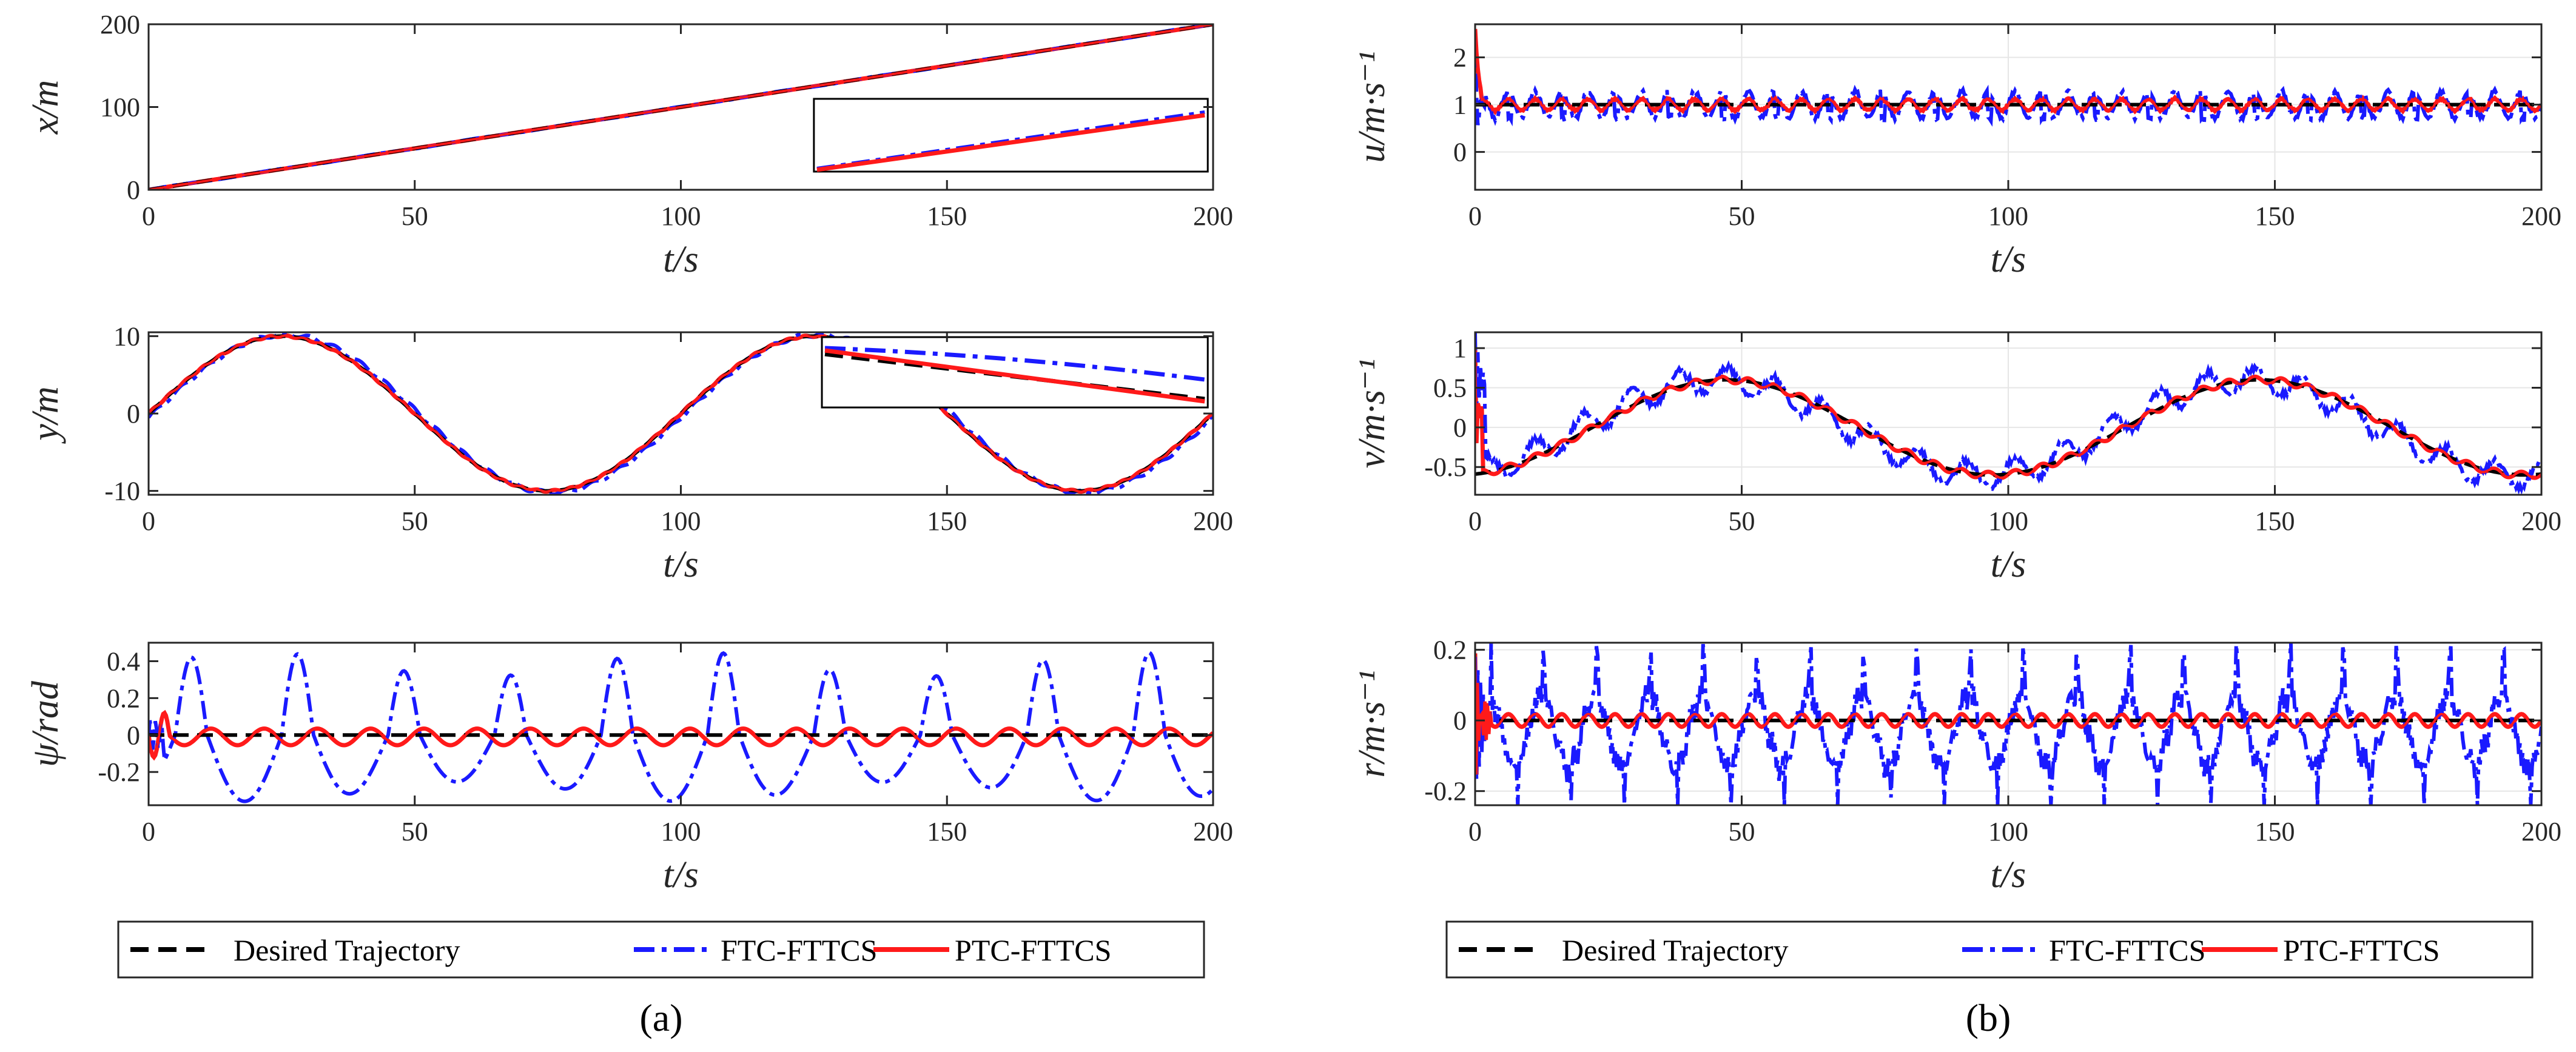  Describe the element at coordinates (123, 698) in the screenshot. I see `psi-ytick-label-2: 0.2` at that location.